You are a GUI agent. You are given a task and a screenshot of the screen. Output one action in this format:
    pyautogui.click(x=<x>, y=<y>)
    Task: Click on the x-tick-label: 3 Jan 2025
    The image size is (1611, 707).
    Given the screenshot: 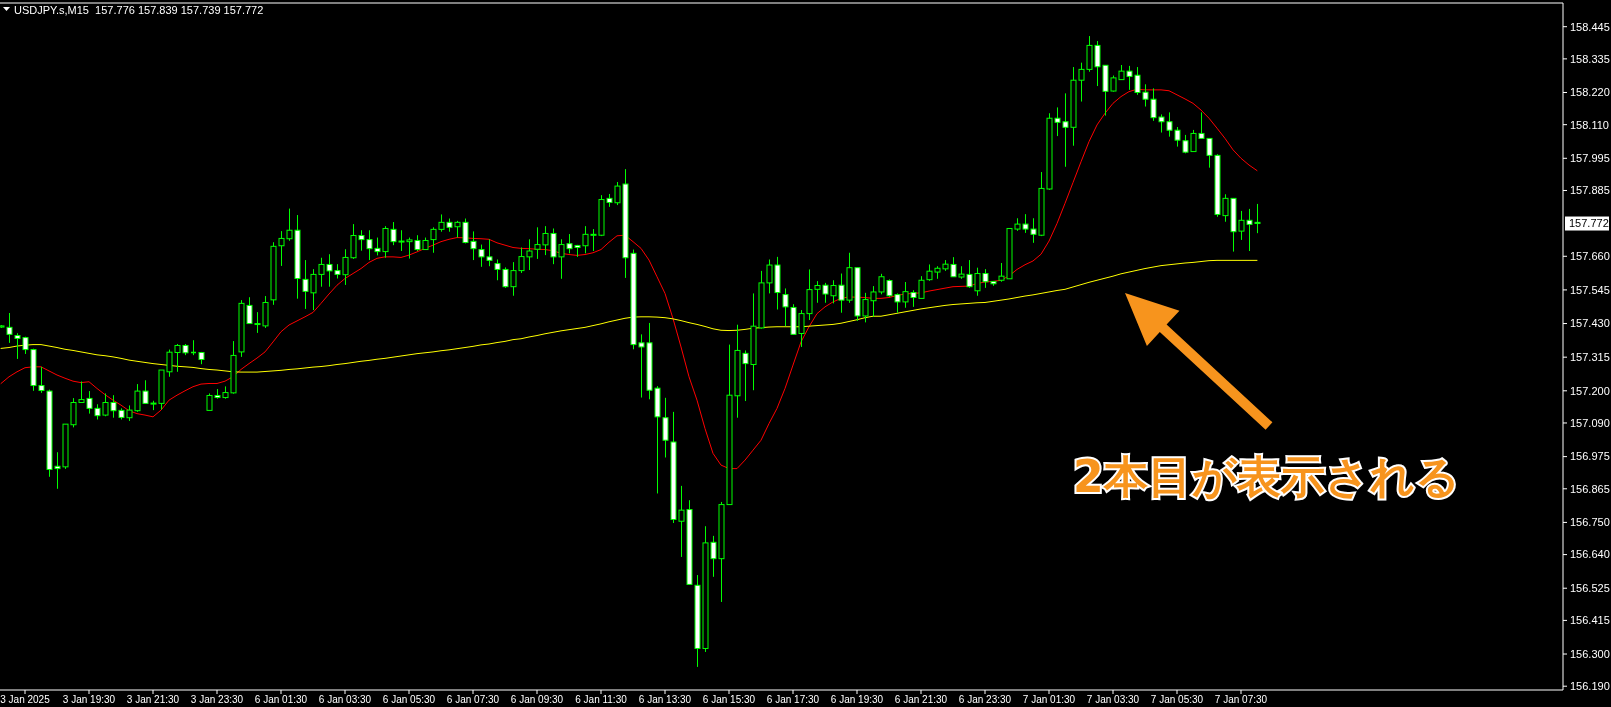 What is the action you would take?
    pyautogui.click(x=25, y=699)
    